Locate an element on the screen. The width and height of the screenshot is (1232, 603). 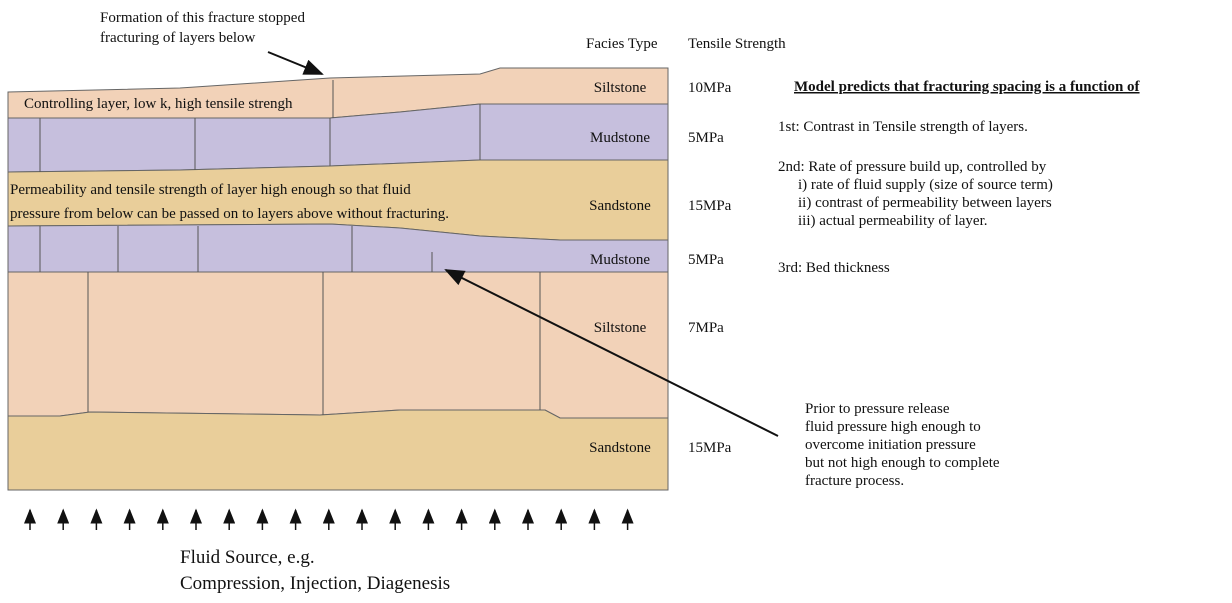
layer-siltstone is located at coordinates (338, 345).